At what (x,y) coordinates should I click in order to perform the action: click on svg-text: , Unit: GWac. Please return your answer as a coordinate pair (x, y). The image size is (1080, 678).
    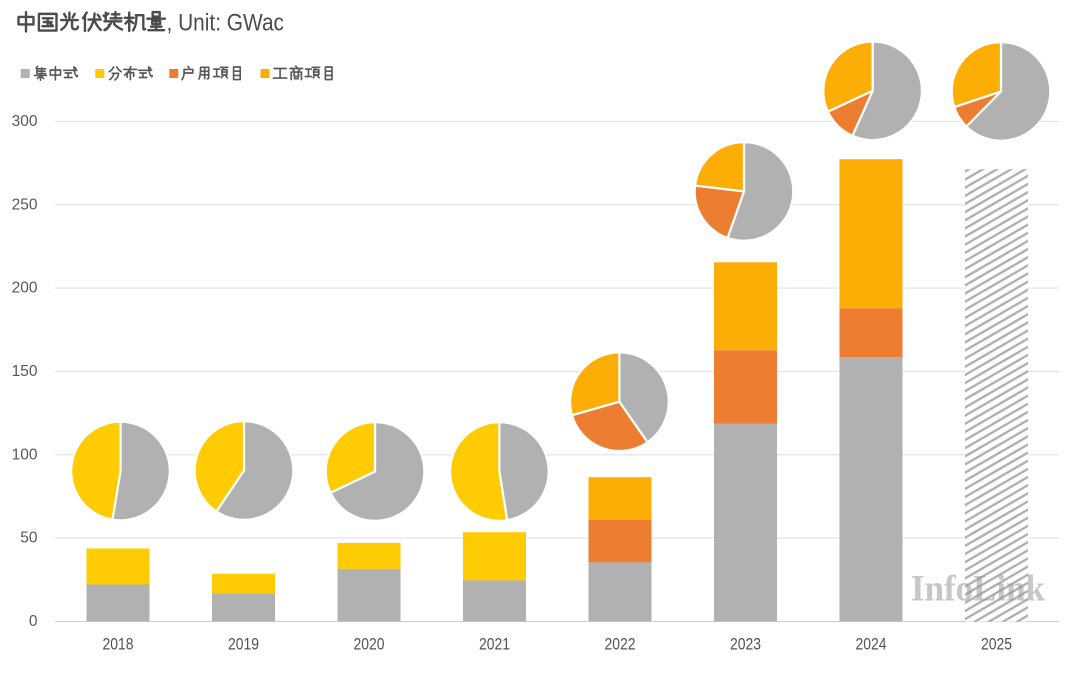
    Looking at the image, I should click on (226, 23).